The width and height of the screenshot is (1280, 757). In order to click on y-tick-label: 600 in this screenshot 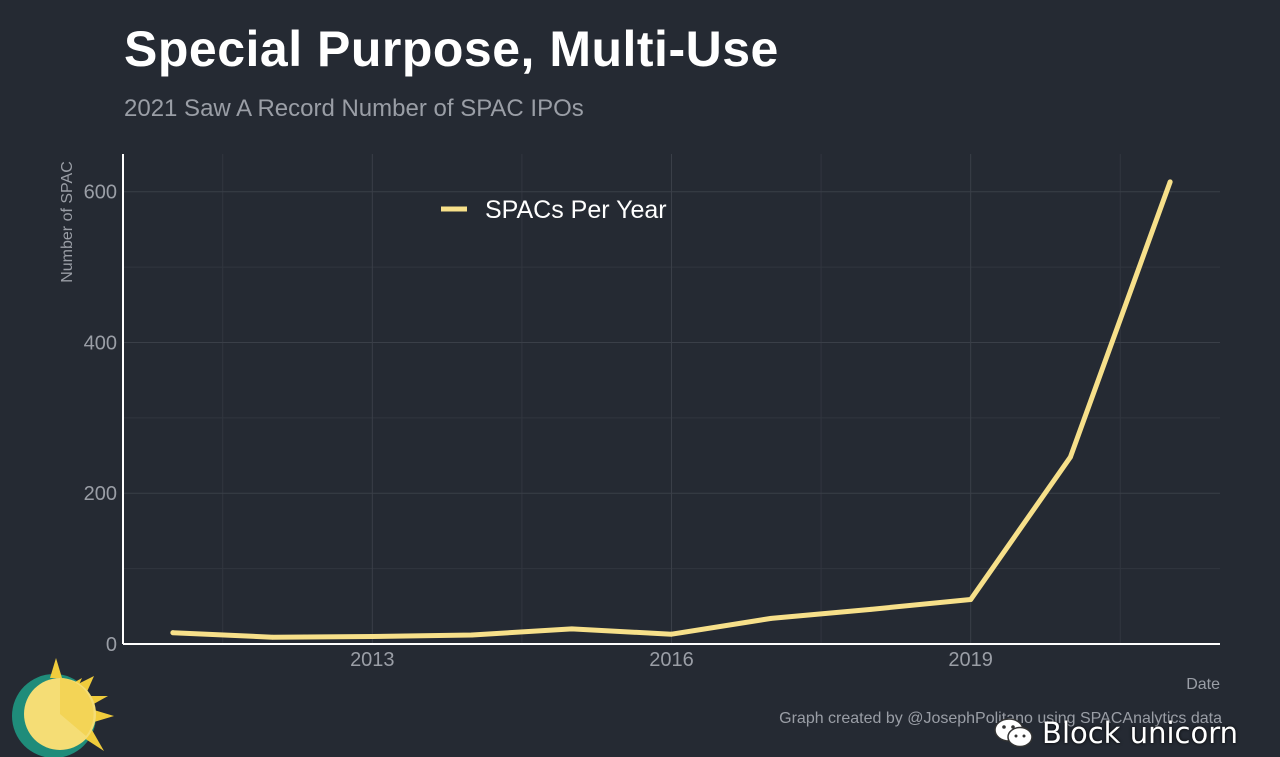, I will do `click(100, 193)`.